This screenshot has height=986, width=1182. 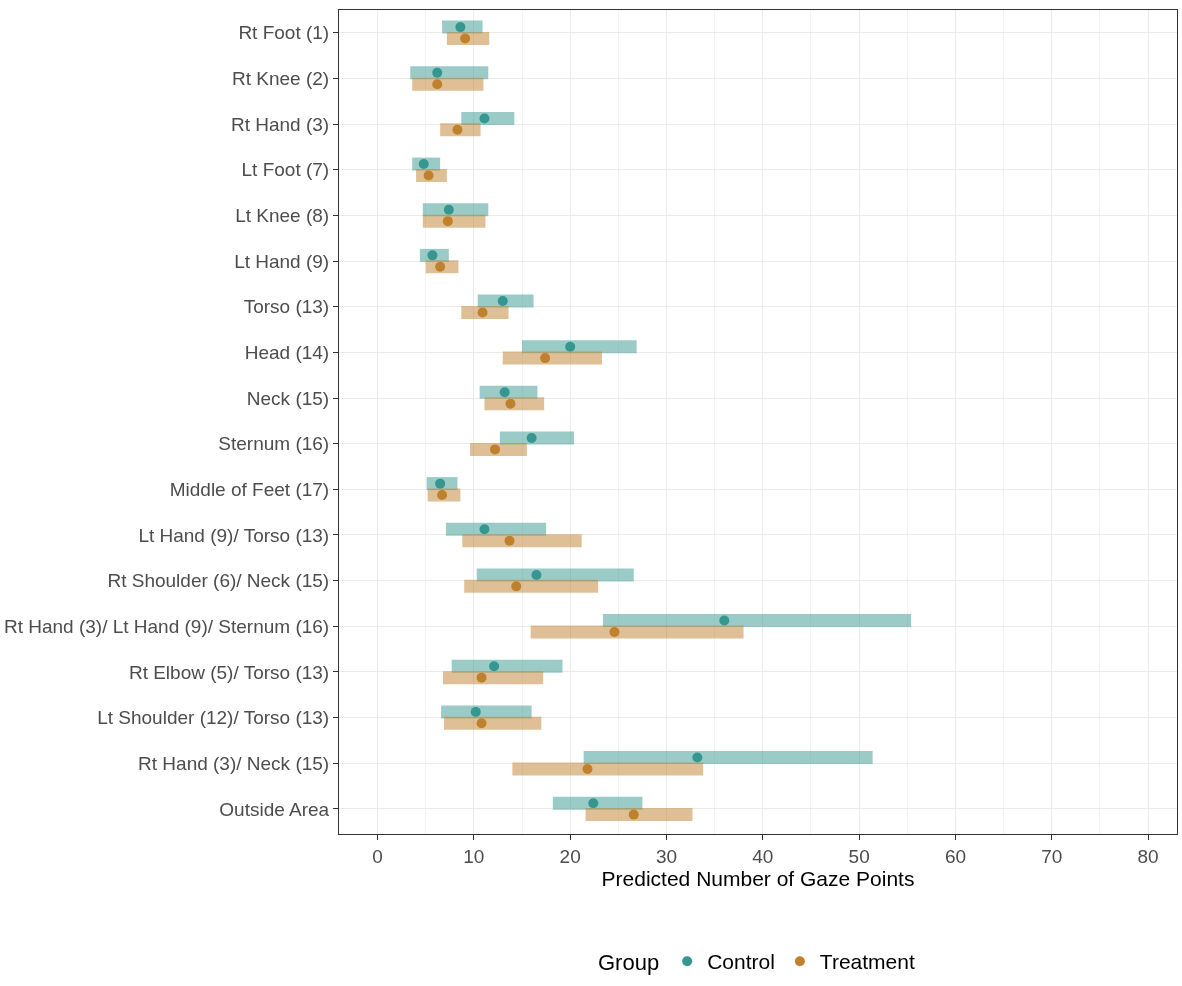 I want to click on y-tick-label: Rt Knee (2), so click(x=281, y=79).